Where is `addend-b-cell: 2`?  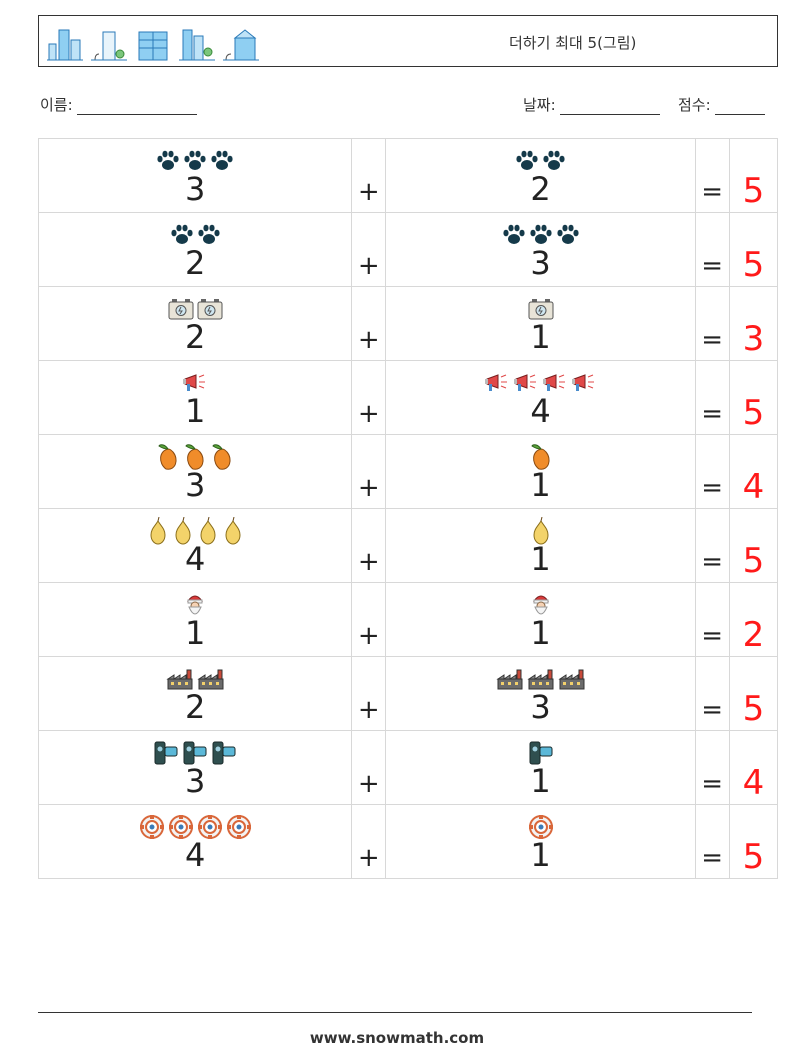
addend-b-cell: 2 is located at coordinates (540, 175).